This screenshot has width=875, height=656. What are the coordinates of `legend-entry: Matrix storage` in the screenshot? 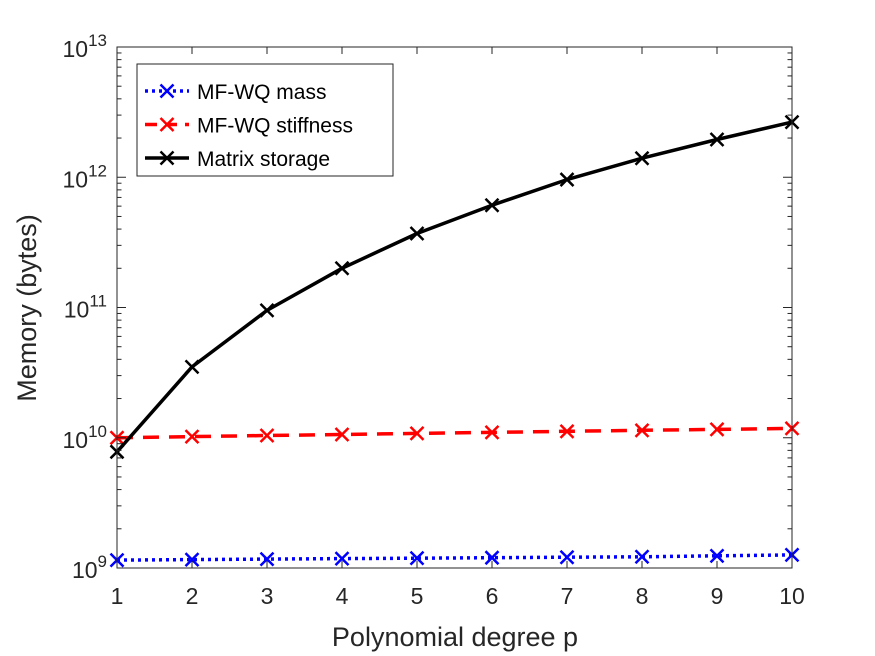 It's located at (237, 159).